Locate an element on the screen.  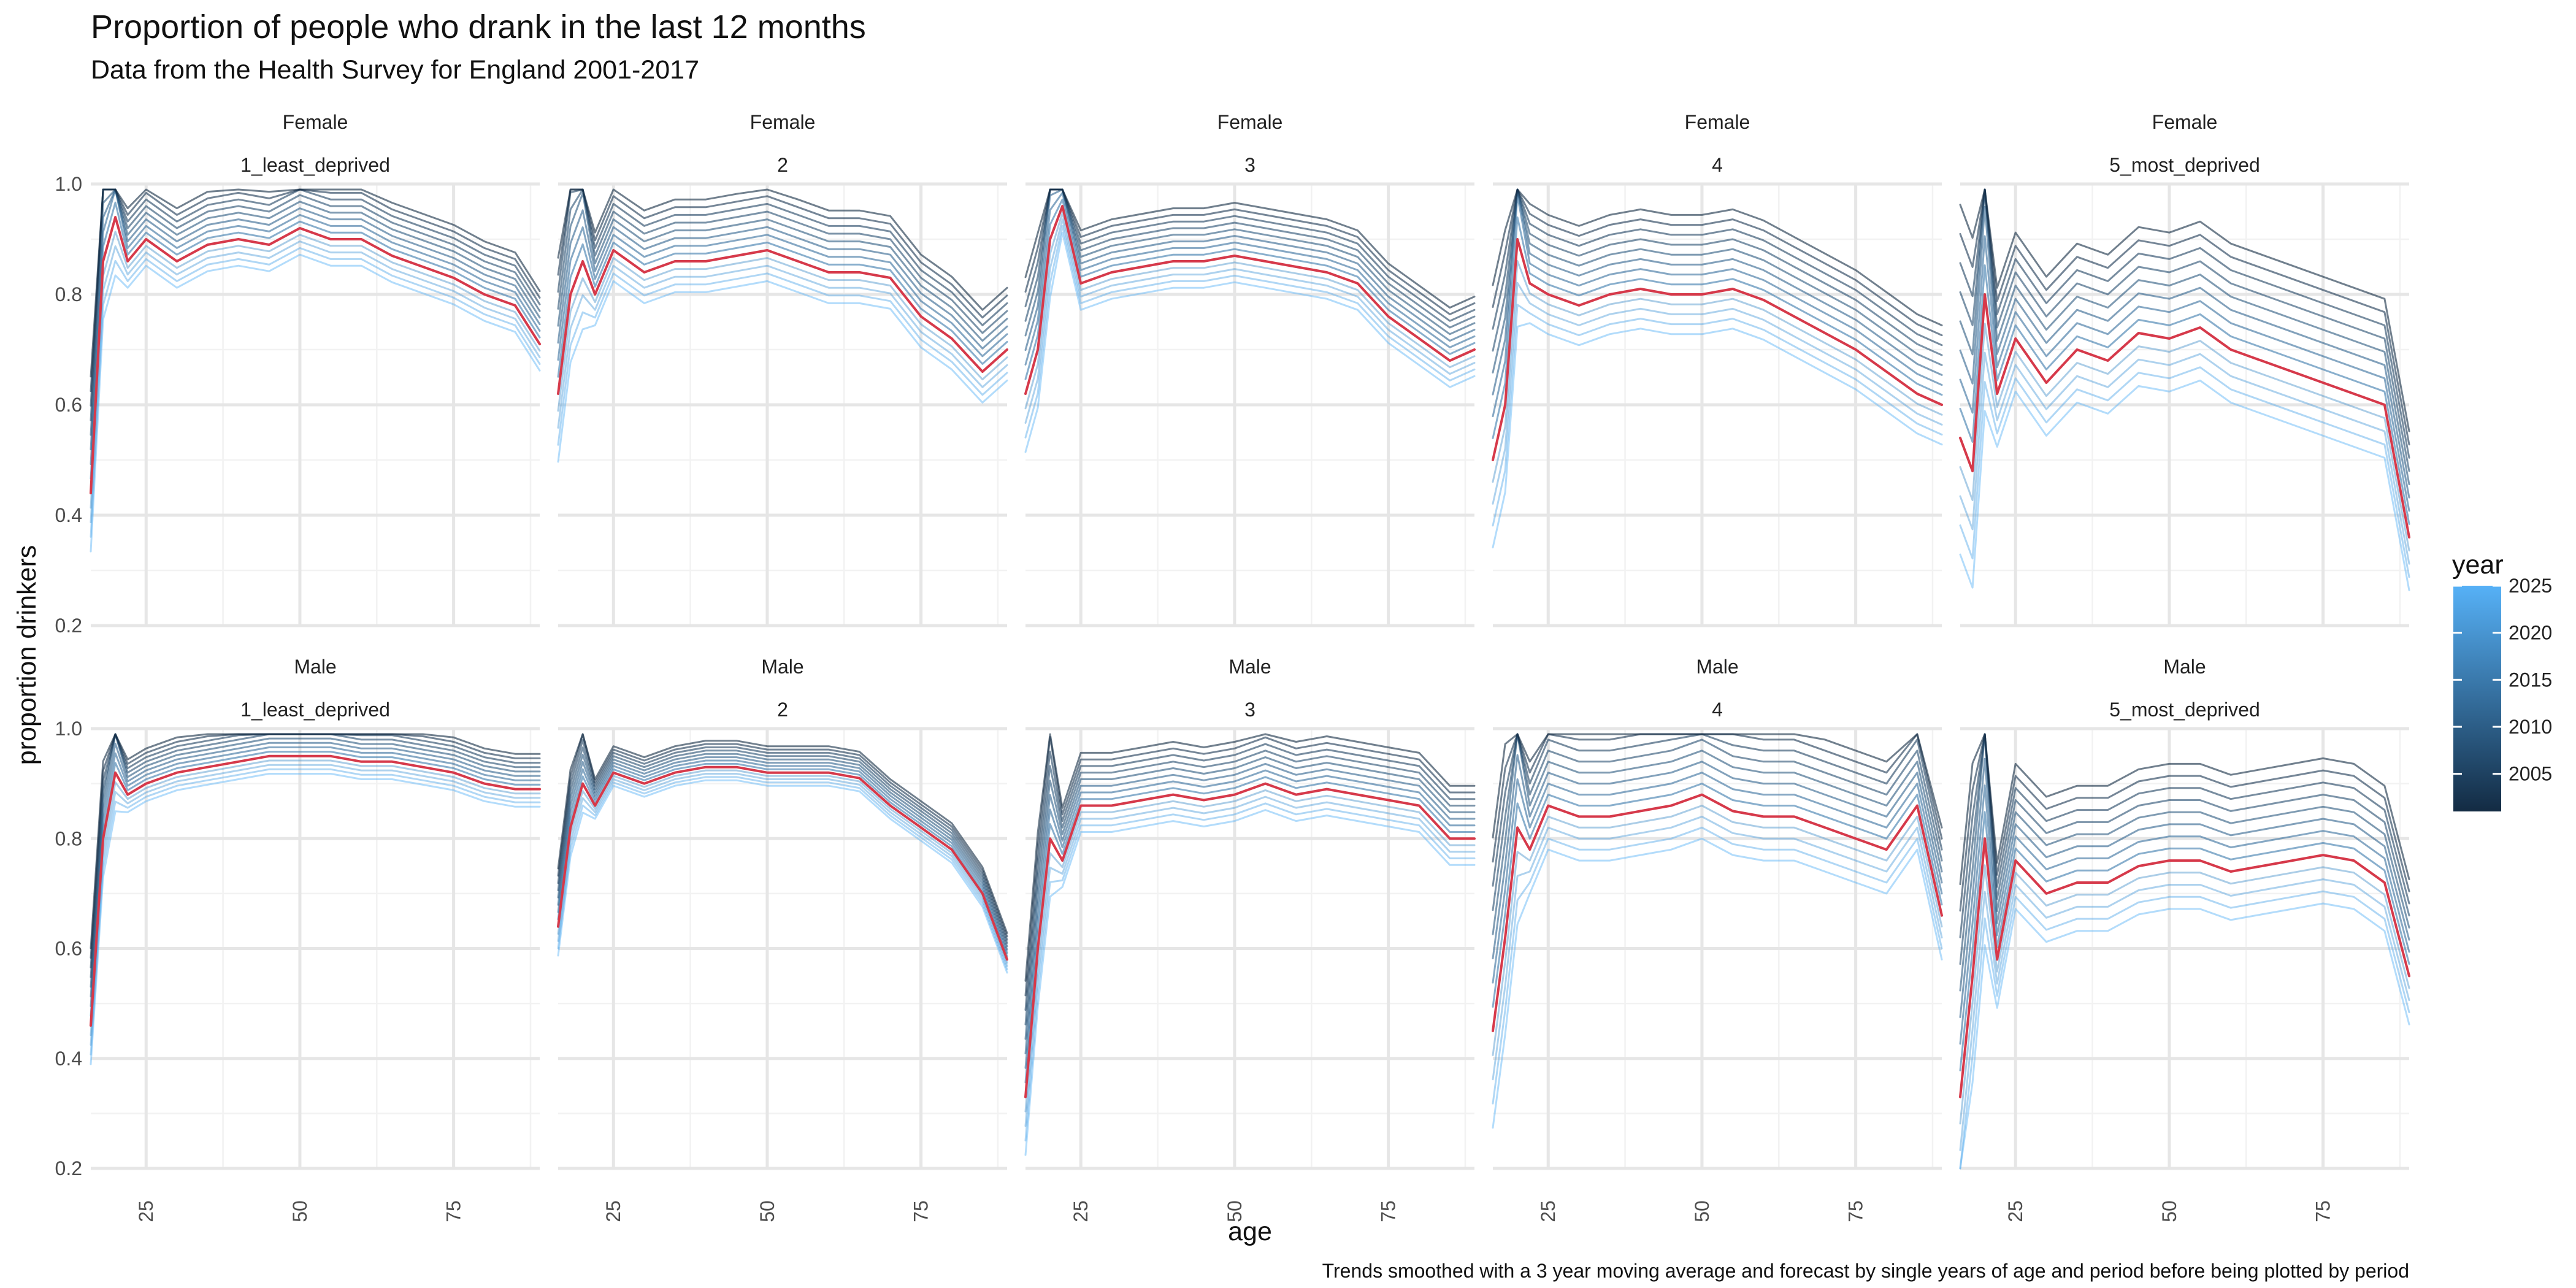
facet-panel: Male 4 25 50 75 is located at coordinates (1717, 939).